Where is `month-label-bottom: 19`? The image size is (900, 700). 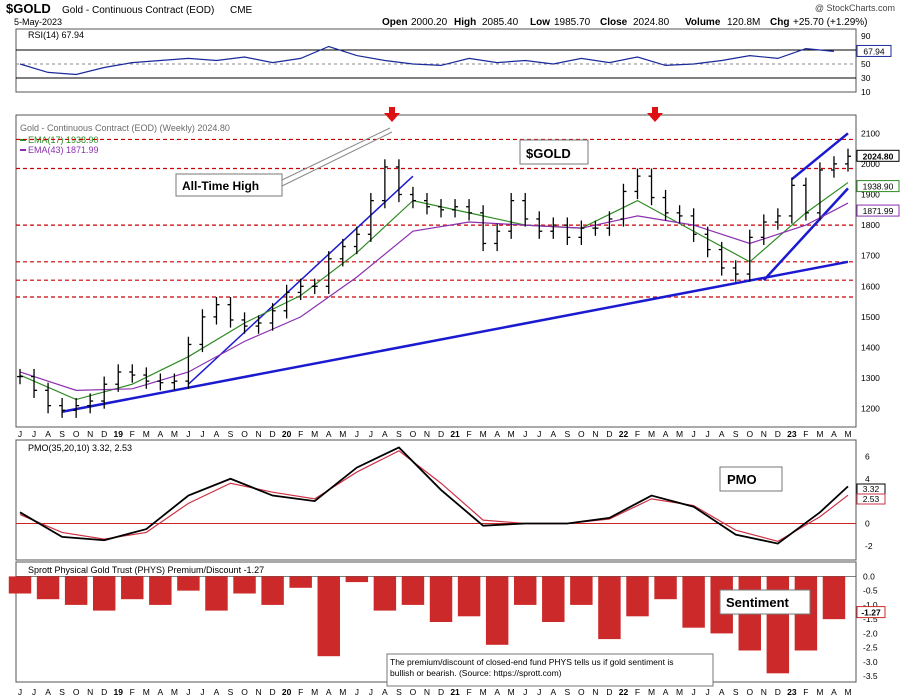
month-label-bottom: 19 is located at coordinates (119, 692).